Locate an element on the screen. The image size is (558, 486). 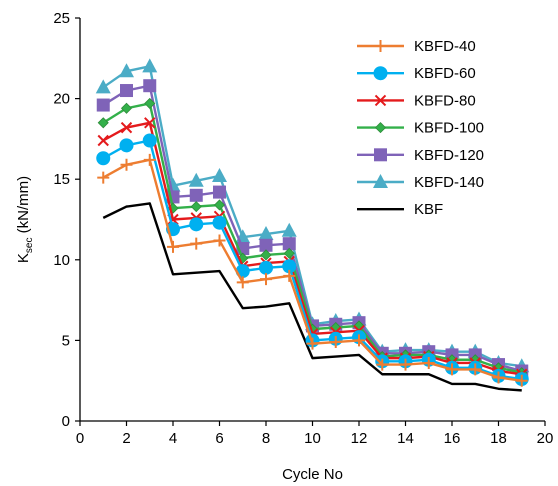
y-axis-title: Ksec (kN/mm) is located at coordinates (25, 219).